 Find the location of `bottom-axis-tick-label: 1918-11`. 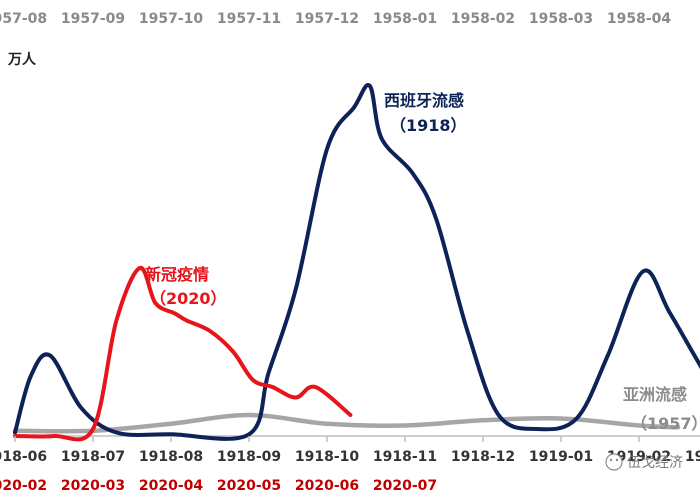

bottom-axis-tick-label: 1918-11 is located at coordinates (405, 457).